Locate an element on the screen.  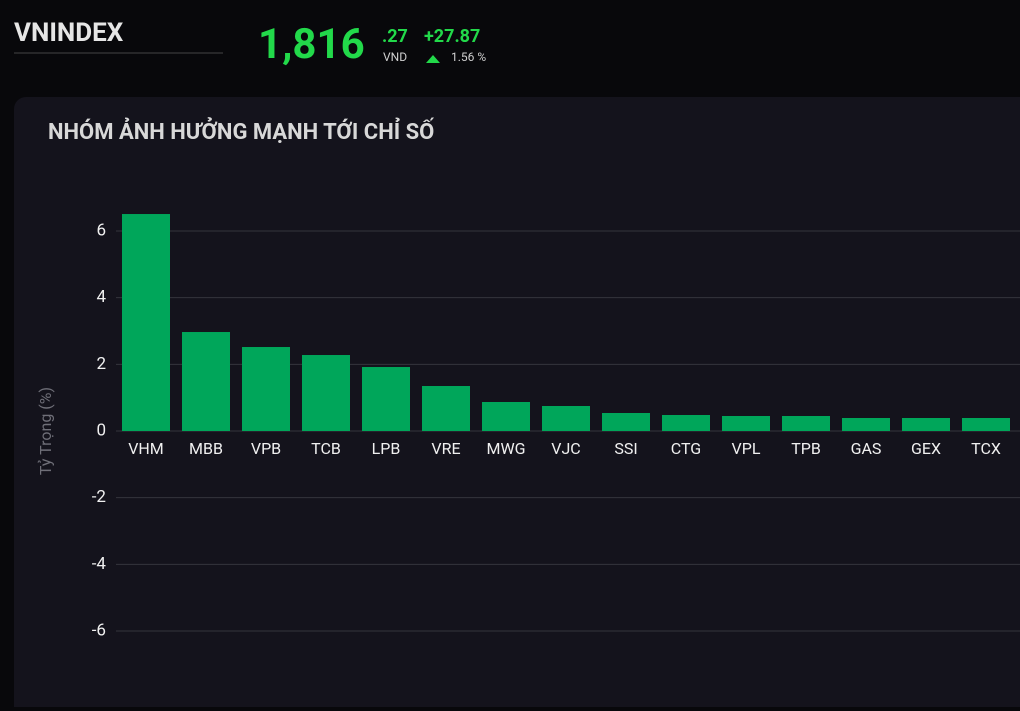
x-tick-label: TCX is located at coordinates (986, 448).